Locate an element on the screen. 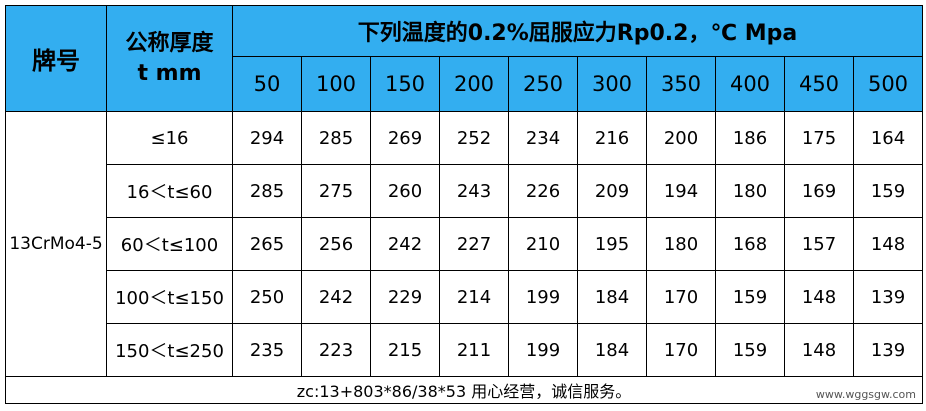  table-row: 16＜t≤60 285 275 260 243 226 209 194 180 169 159 is located at coordinates (464, 191).